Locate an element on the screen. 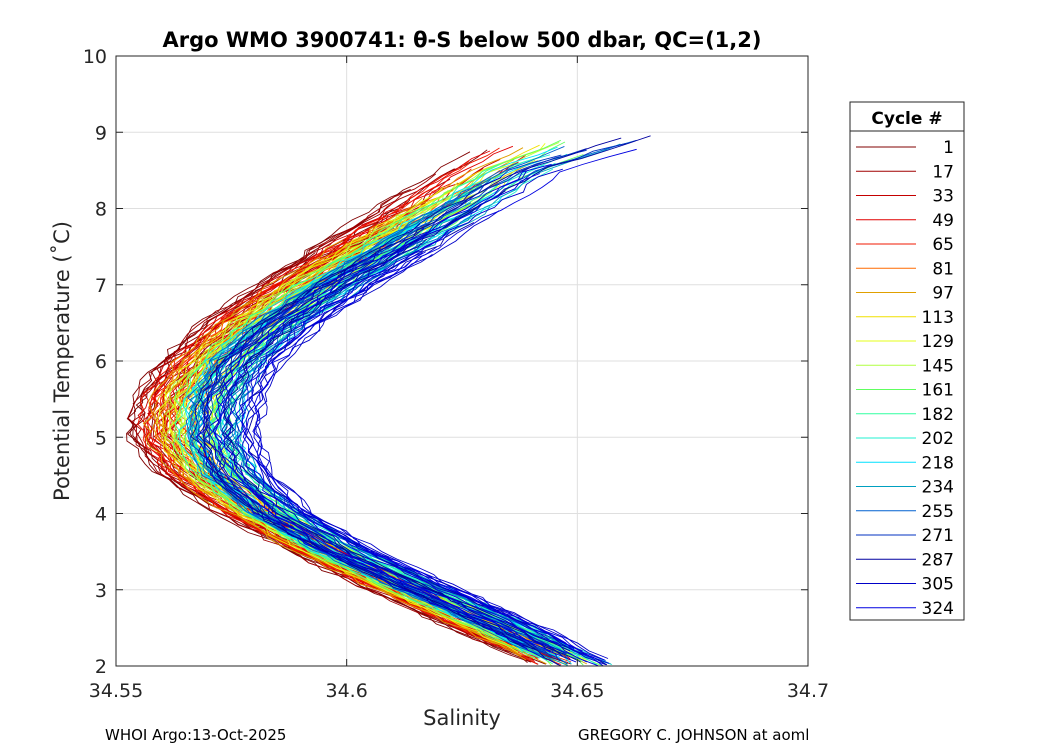 This screenshot has width=1050, height=750. legend-entry-label: 33 is located at coordinates (943, 197).